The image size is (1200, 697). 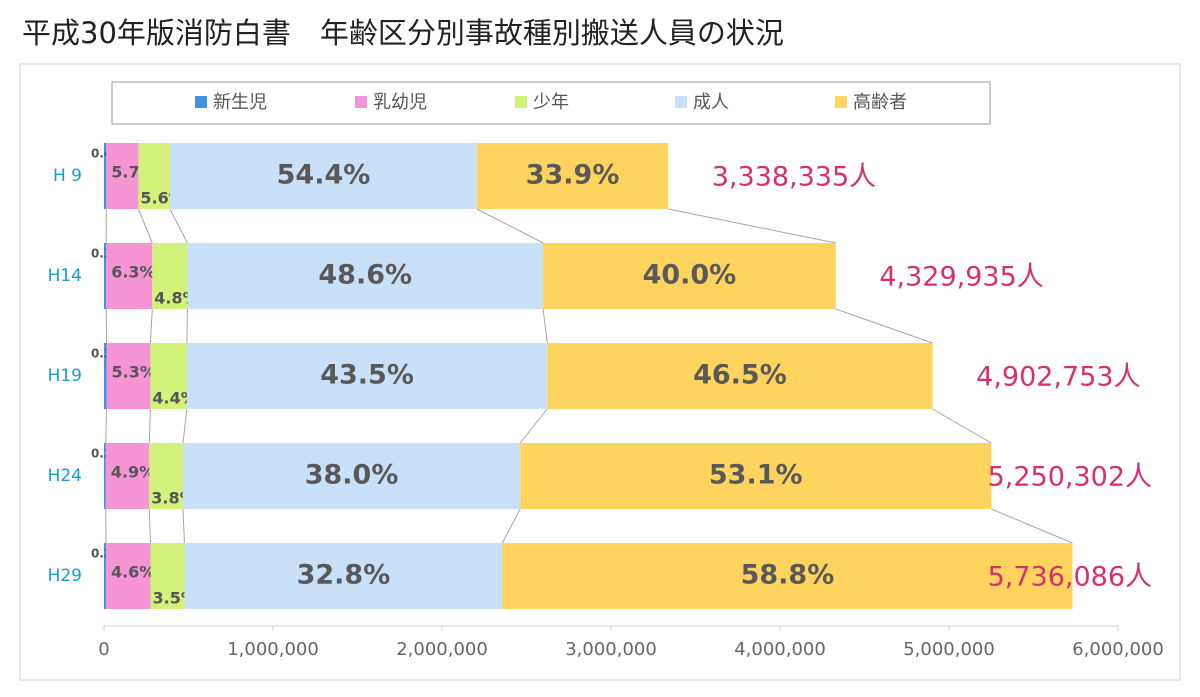 I want to click on data-label: 53.1%, so click(x=756, y=475).